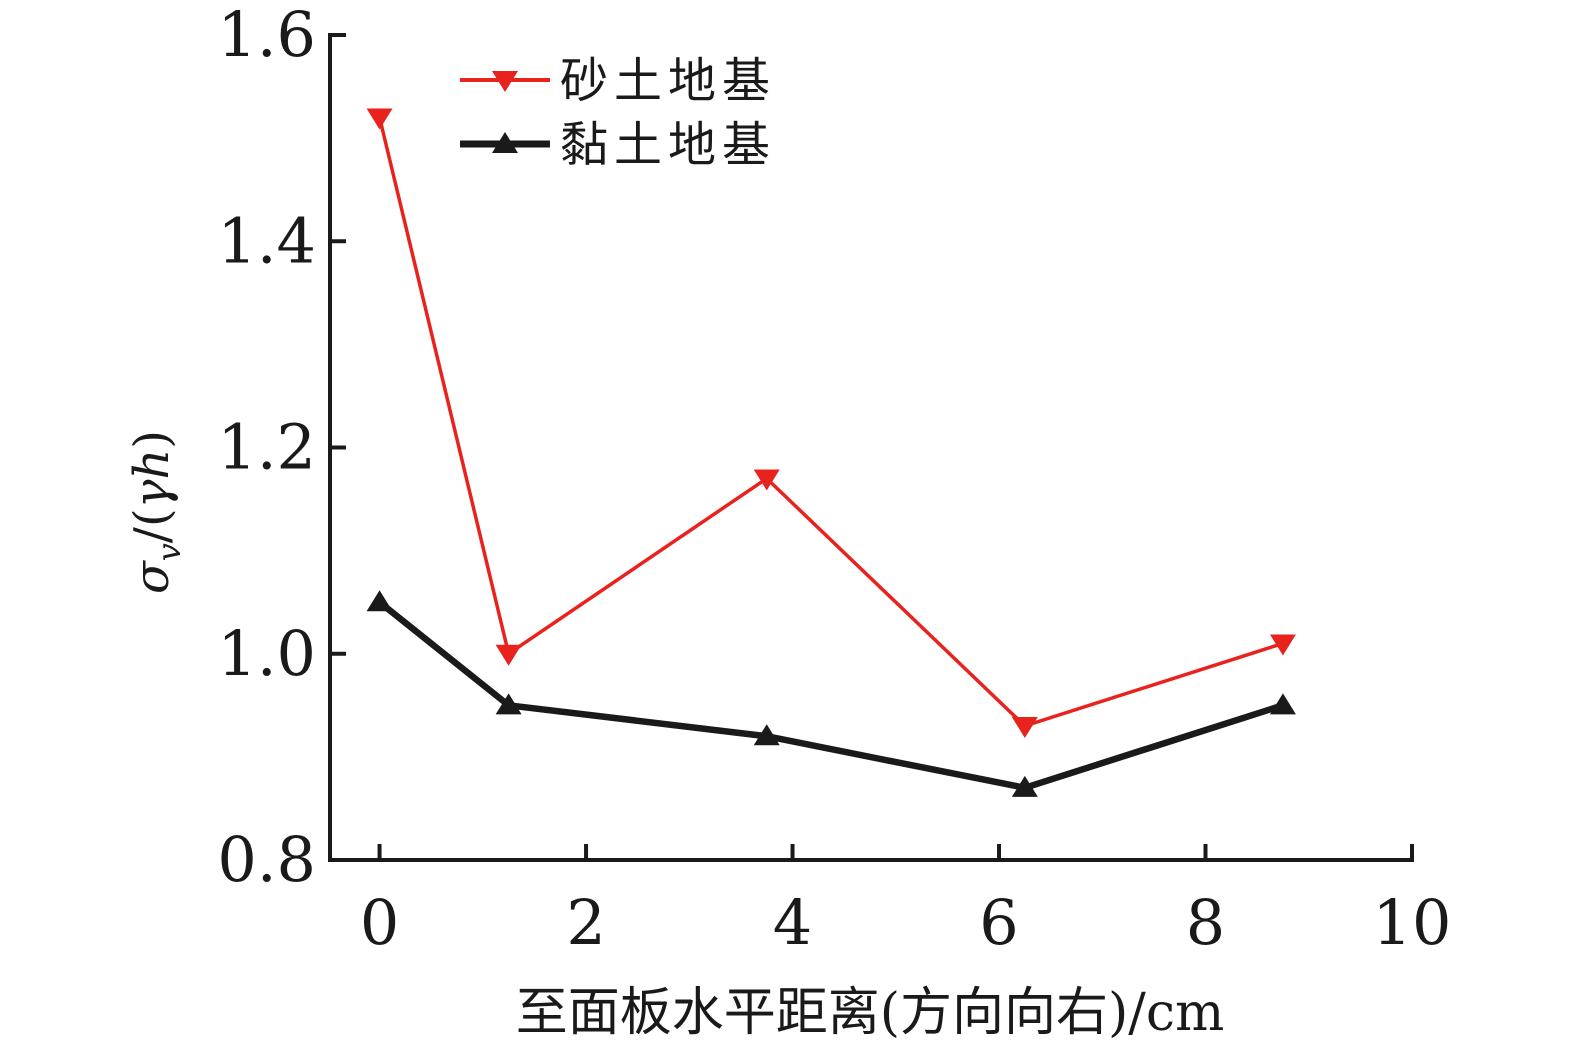  What do you see at coordinates (792, 922) in the screenshot?
I see `x-tick-label: 4` at bounding box center [792, 922].